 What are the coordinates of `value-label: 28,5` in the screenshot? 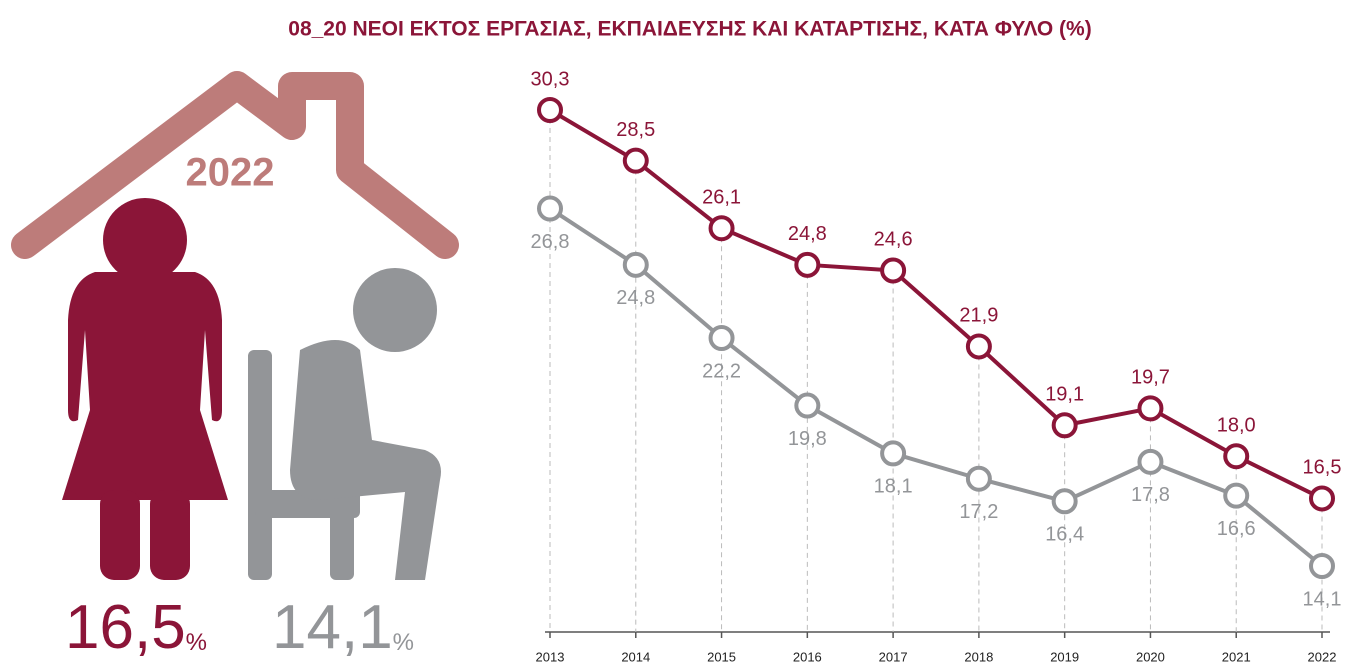 It's located at (635, 130).